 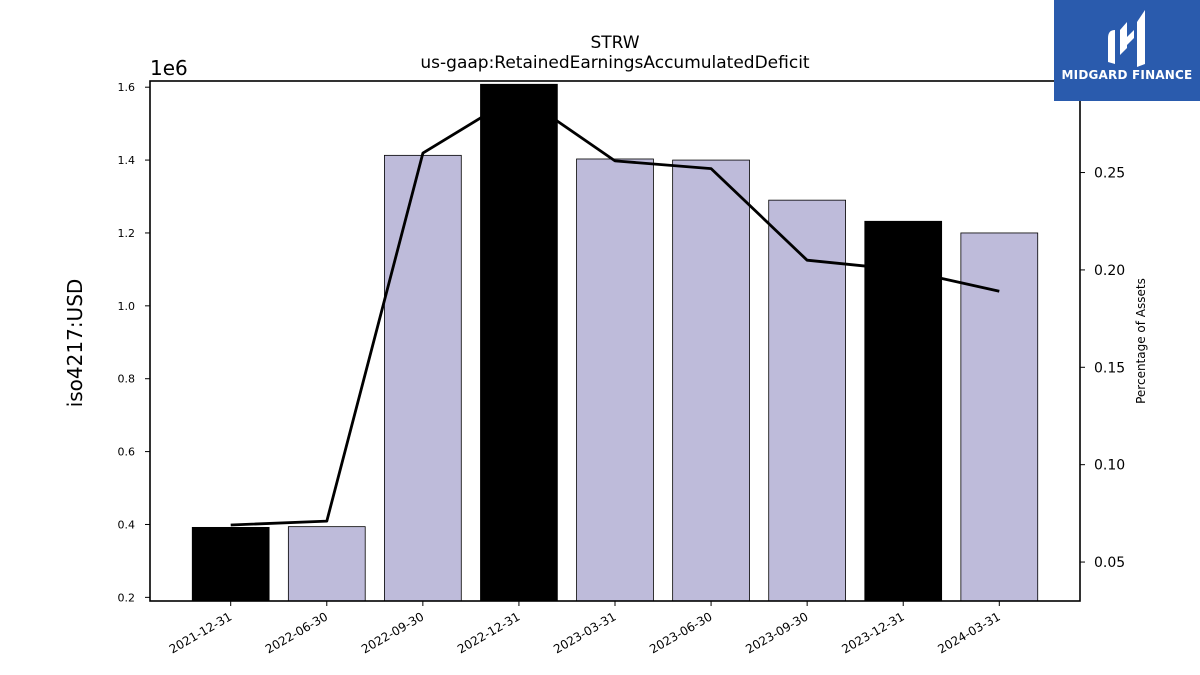 I want to click on y2-tick-label: 0.05, so click(x=1109, y=563).